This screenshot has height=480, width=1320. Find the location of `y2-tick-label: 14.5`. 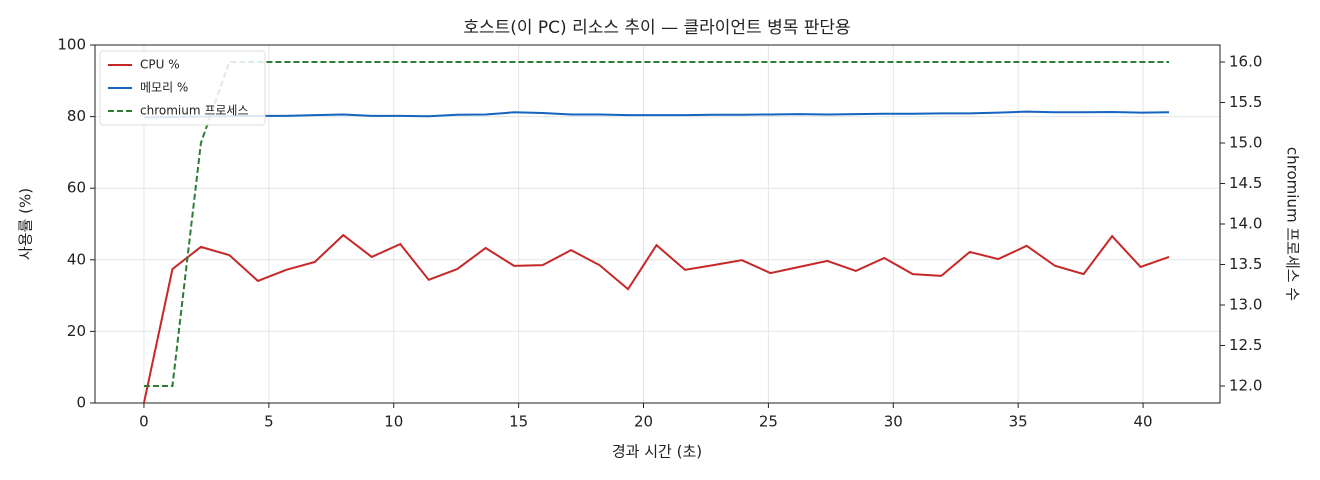

y2-tick-label: 14.5 is located at coordinates (1245, 183).